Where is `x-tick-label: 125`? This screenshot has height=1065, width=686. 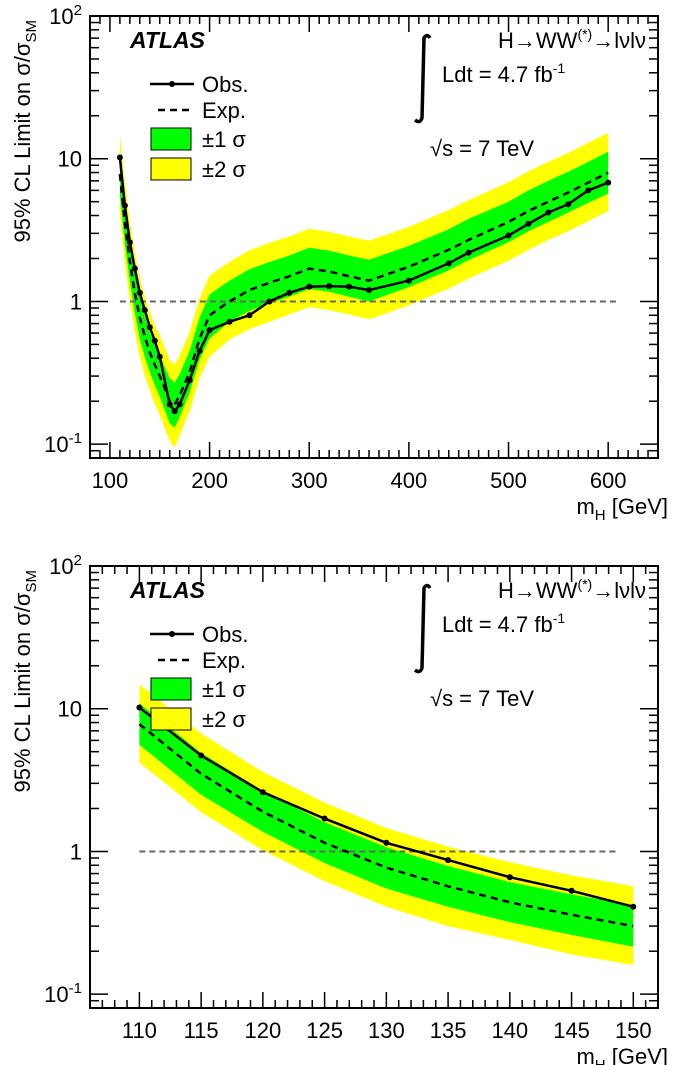
x-tick-label: 125 is located at coordinates (324, 1030).